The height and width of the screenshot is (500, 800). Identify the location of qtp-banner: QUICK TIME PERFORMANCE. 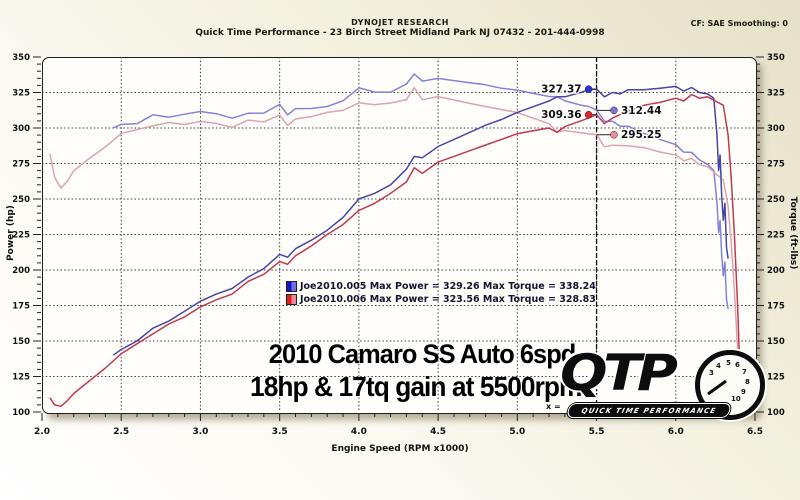
(649, 410).